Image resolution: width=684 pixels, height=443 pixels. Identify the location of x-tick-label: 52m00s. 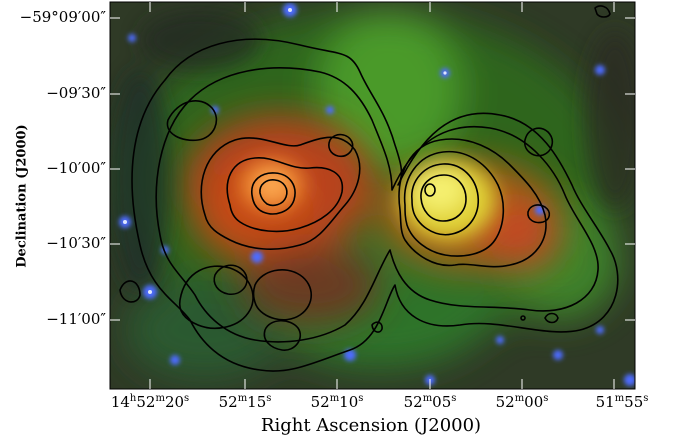
(522, 402).